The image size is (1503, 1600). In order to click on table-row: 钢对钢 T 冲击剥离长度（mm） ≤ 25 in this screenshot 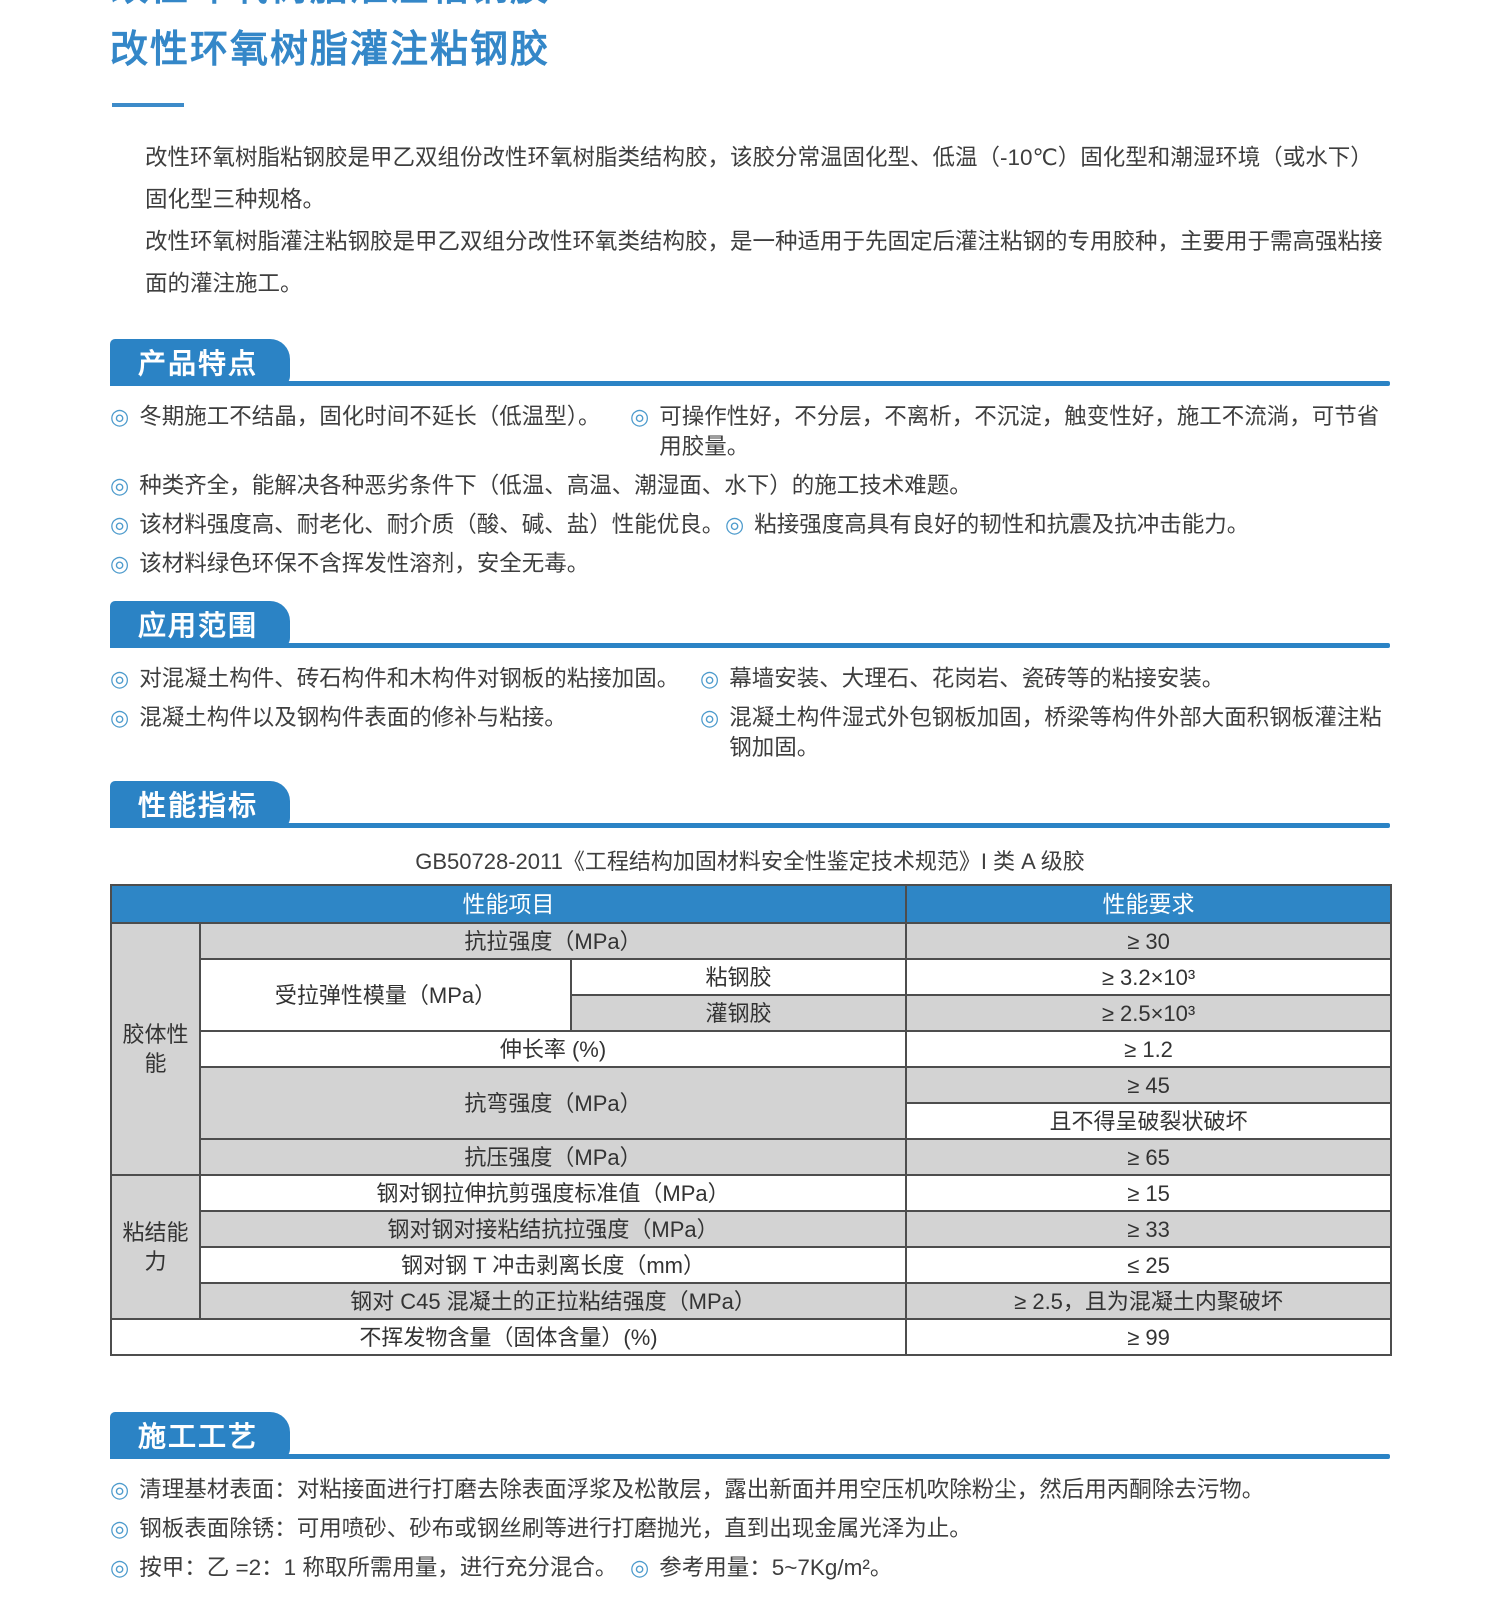, I will do `click(752, 1265)`.